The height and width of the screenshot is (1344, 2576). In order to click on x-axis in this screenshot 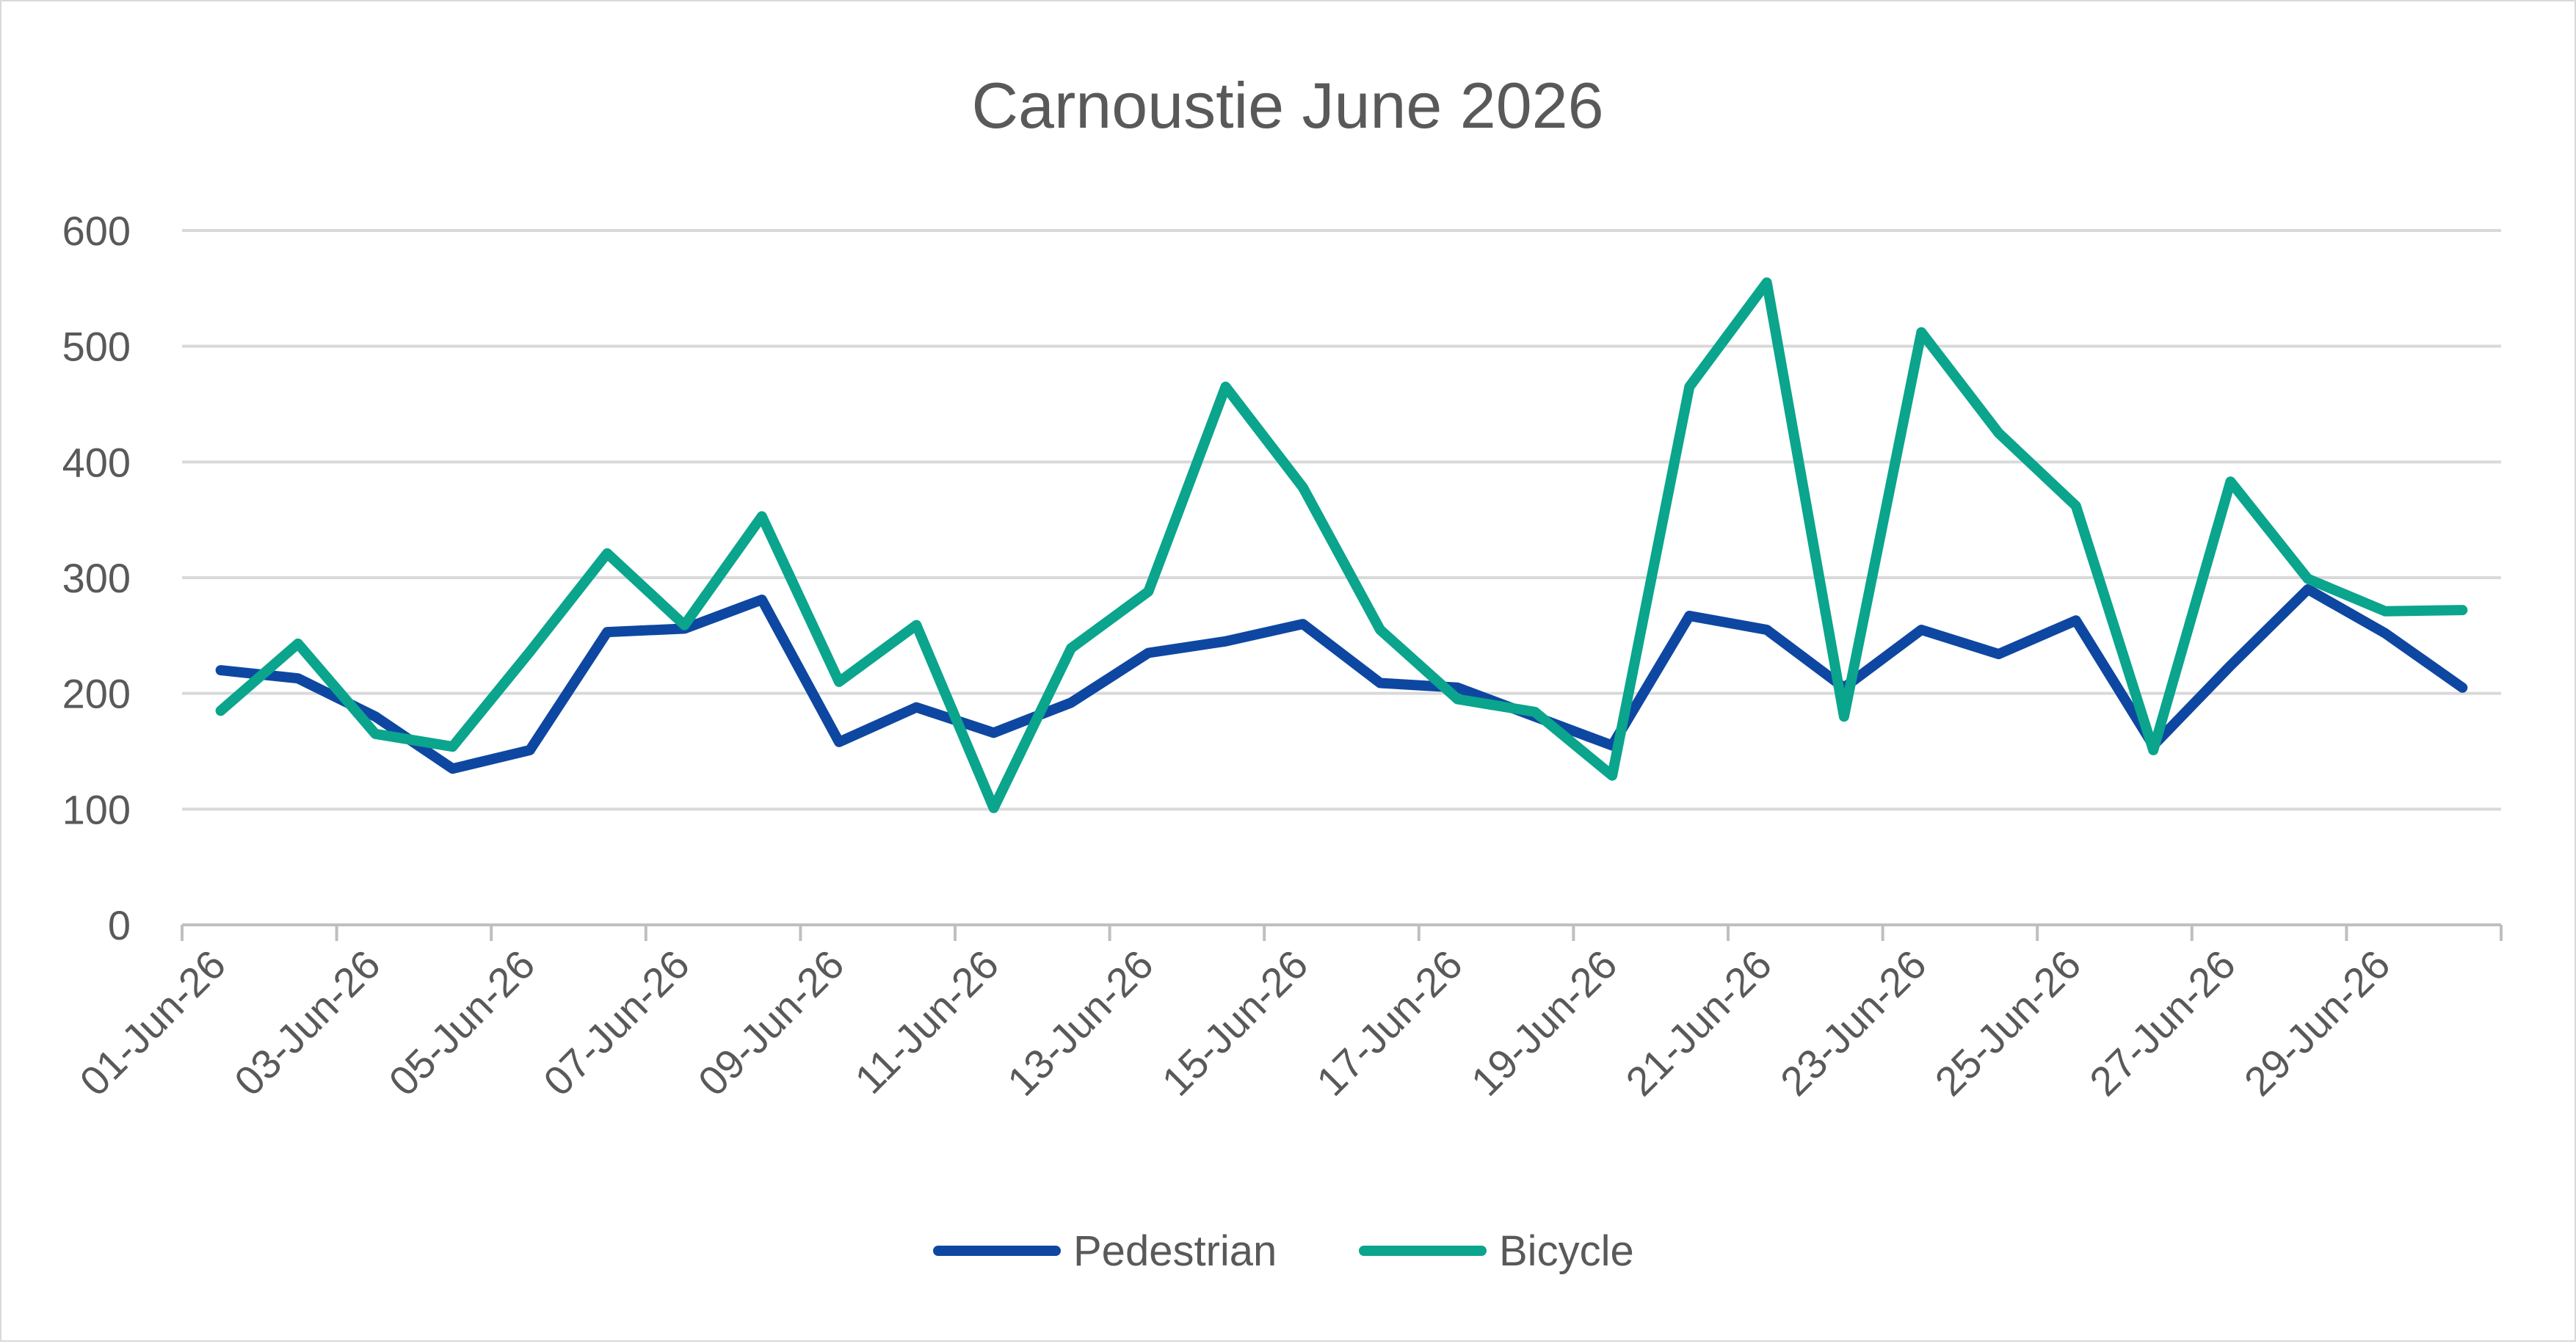, I will do `click(1342, 932)`.